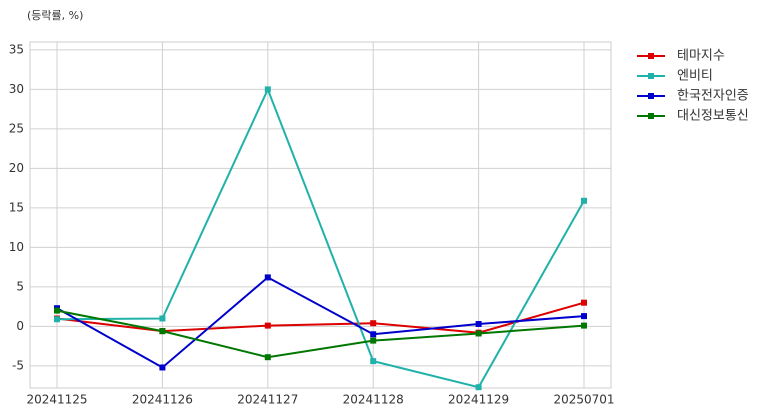 This screenshot has width=775, height=420. Describe the element at coordinates (162, 400) in the screenshot. I see `x-tick-label: 20241126` at that location.